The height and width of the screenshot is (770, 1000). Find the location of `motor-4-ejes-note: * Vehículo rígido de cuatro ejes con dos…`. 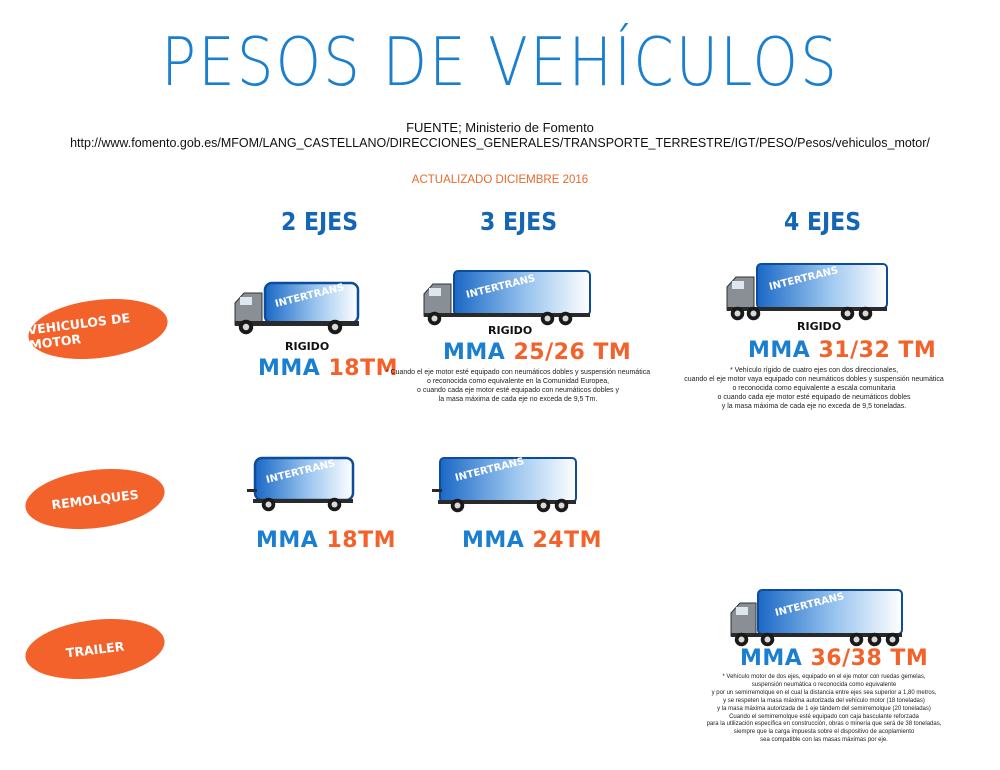

motor-4-ejes-note: * Vehículo rígido de cuatro ejes con dos… is located at coordinates (814, 388).